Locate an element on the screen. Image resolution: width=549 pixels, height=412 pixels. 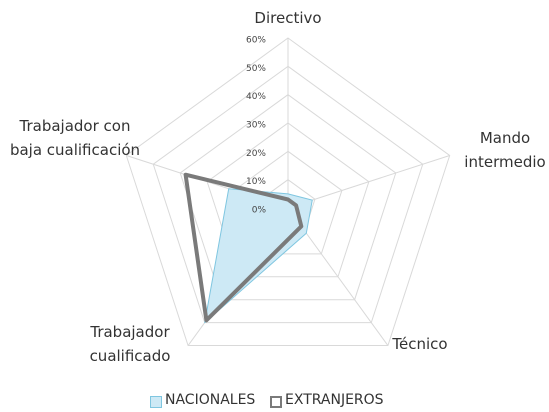
category-label: Trabajador cualificado is located at coordinates (130, 344).